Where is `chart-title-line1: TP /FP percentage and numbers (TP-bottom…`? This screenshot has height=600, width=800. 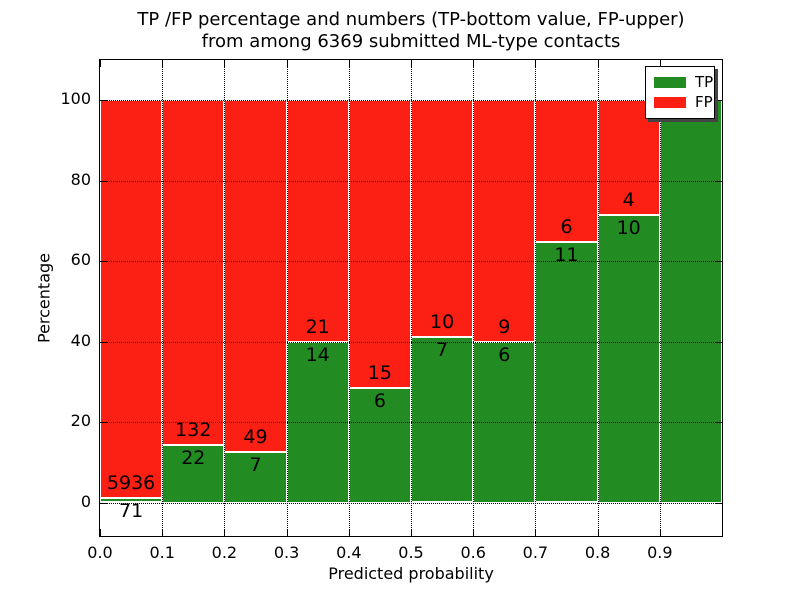
chart-title-line1: TP /FP percentage and numbers (TP-bottom… is located at coordinates (411, 19).